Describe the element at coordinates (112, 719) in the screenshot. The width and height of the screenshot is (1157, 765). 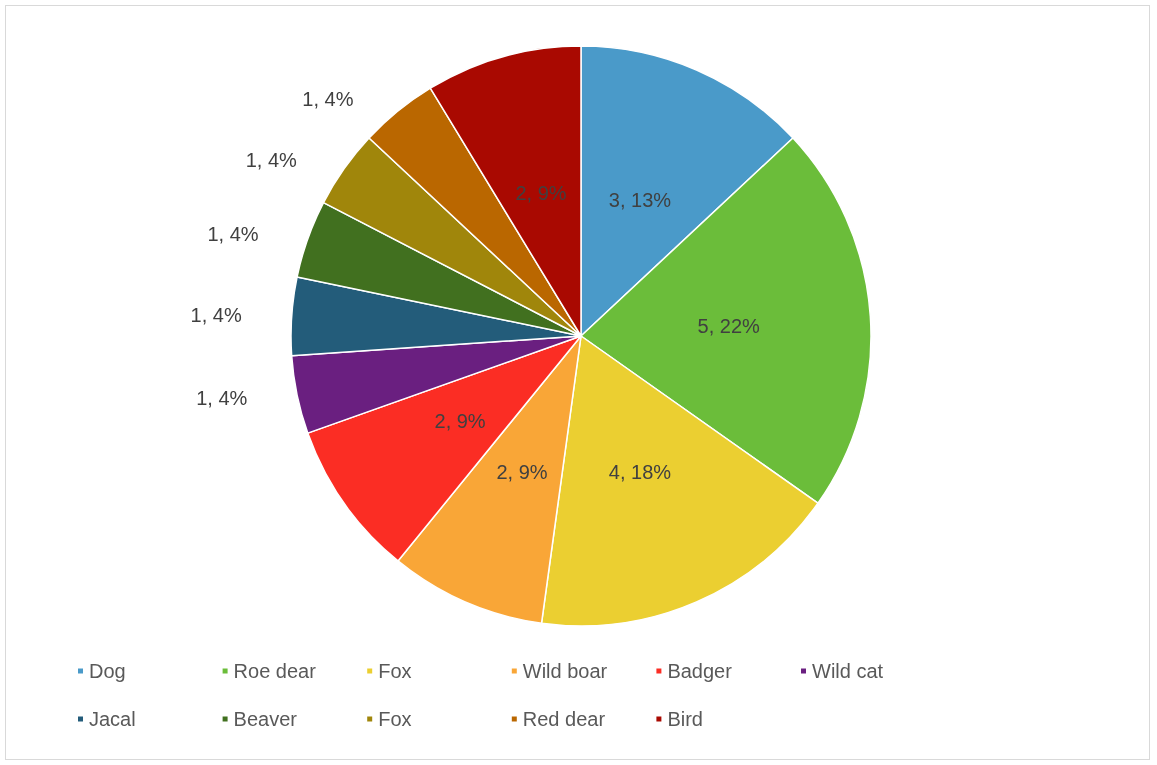
I see `legend-label: Jacal` at that location.